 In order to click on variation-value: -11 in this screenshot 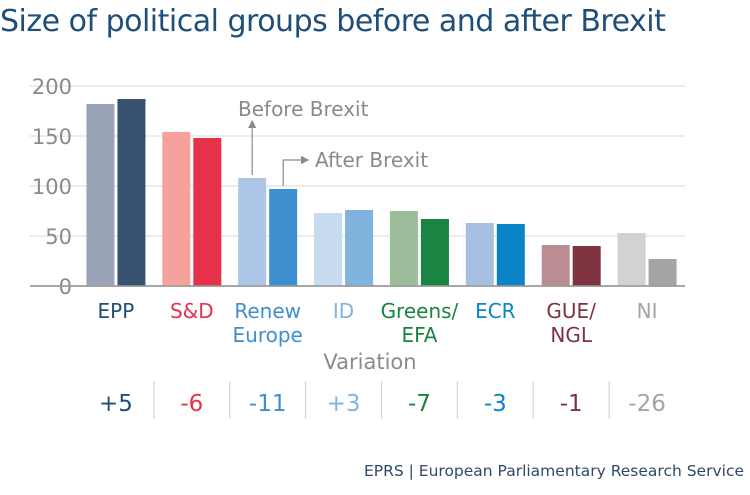, I will do `click(268, 404)`.